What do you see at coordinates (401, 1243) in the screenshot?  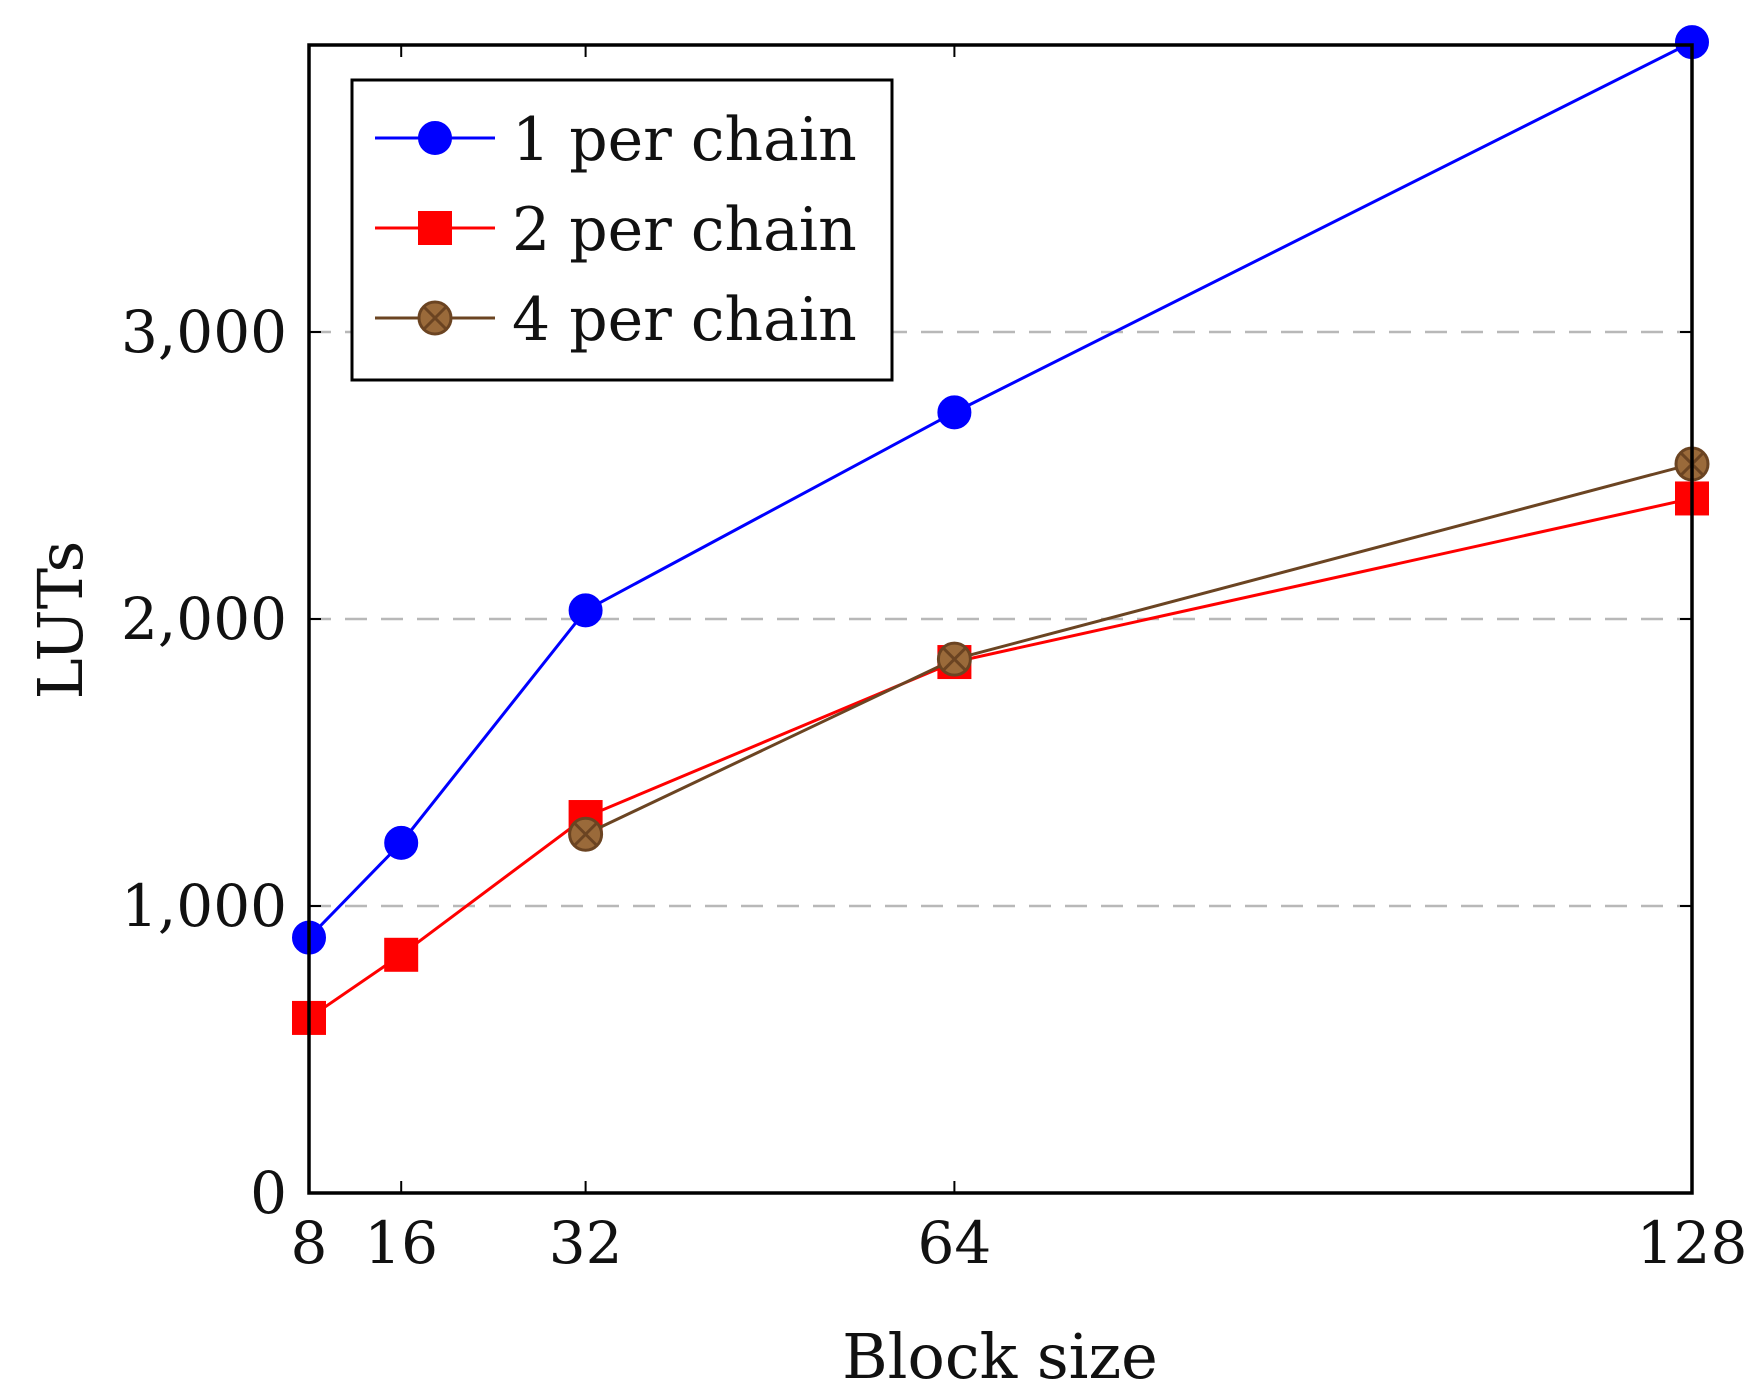 I see `x-tick-label: 16` at bounding box center [401, 1243].